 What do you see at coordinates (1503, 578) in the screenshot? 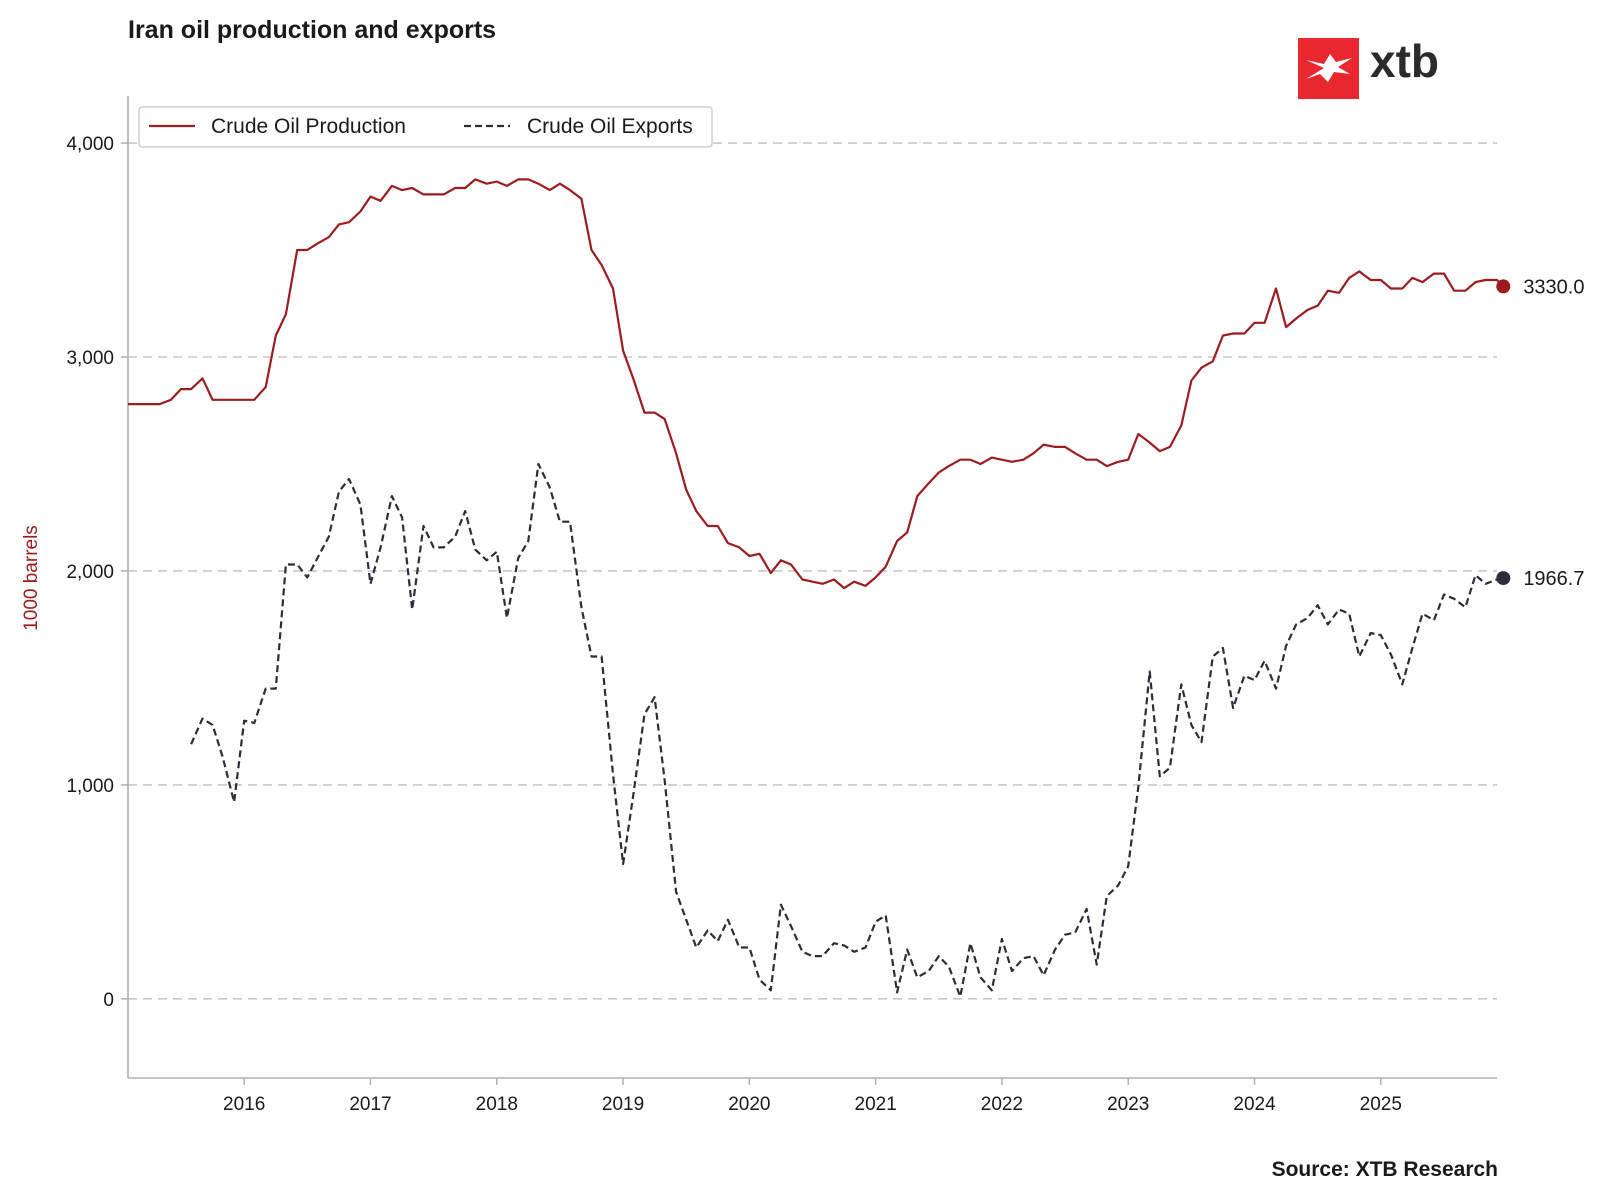
I see `exports-end-marker` at bounding box center [1503, 578].